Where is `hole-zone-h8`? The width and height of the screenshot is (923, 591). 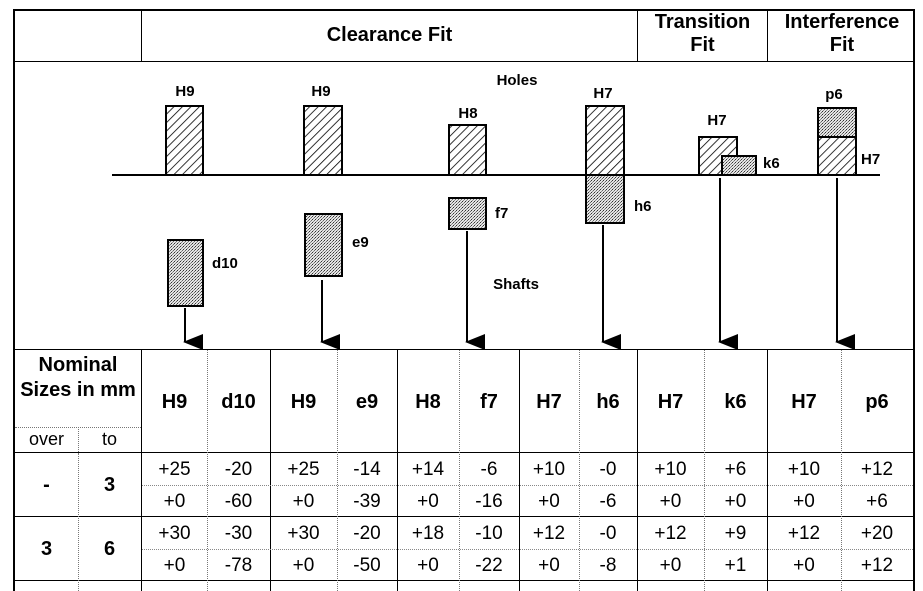
hole-zone-h8 is located at coordinates (467, 150).